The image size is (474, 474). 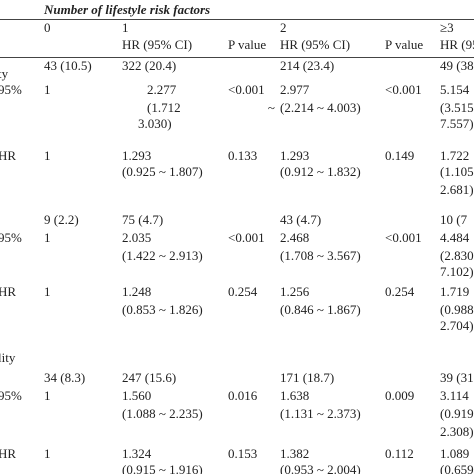 I want to click on column-header: 1, so click(x=125, y=27).